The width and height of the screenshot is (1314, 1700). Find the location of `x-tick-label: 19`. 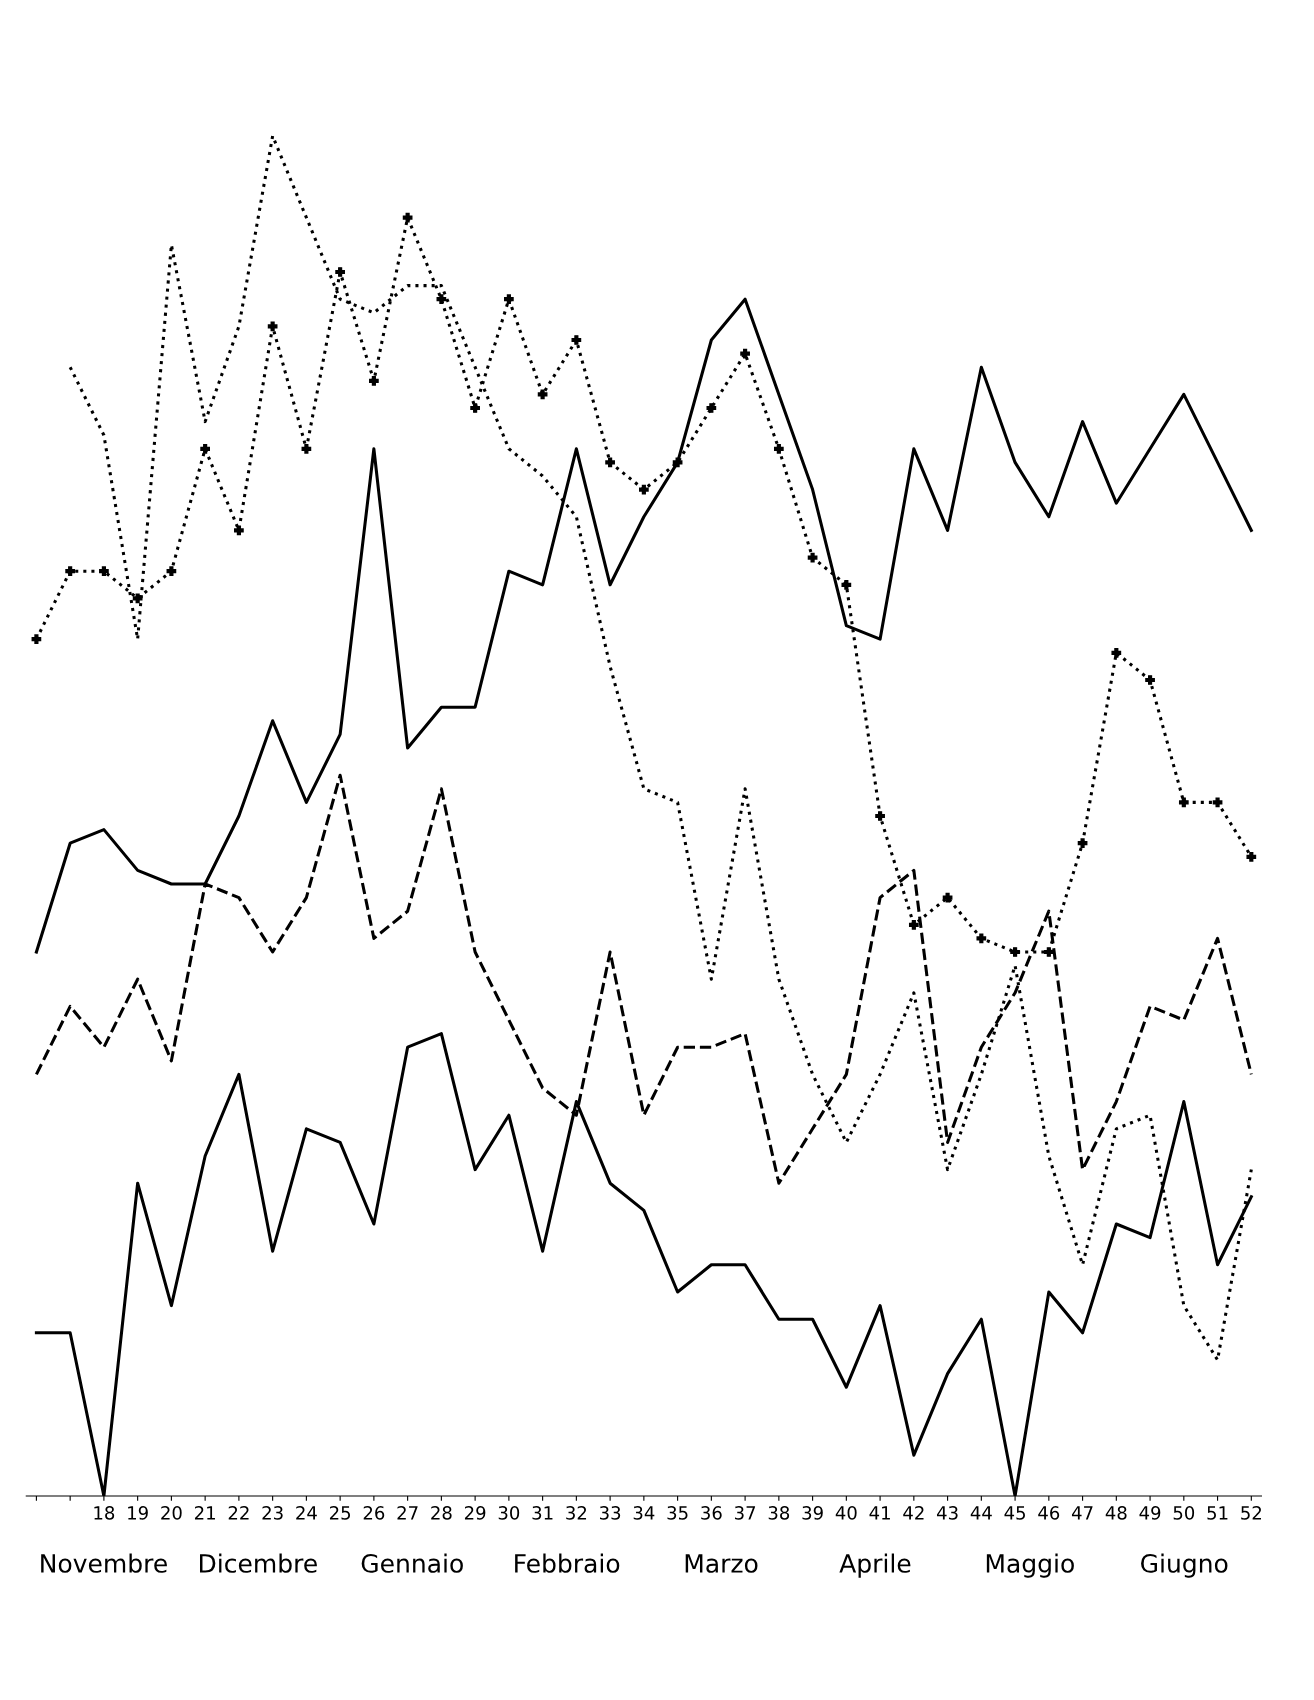

x-tick-label: 19 is located at coordinates (138, 1513).